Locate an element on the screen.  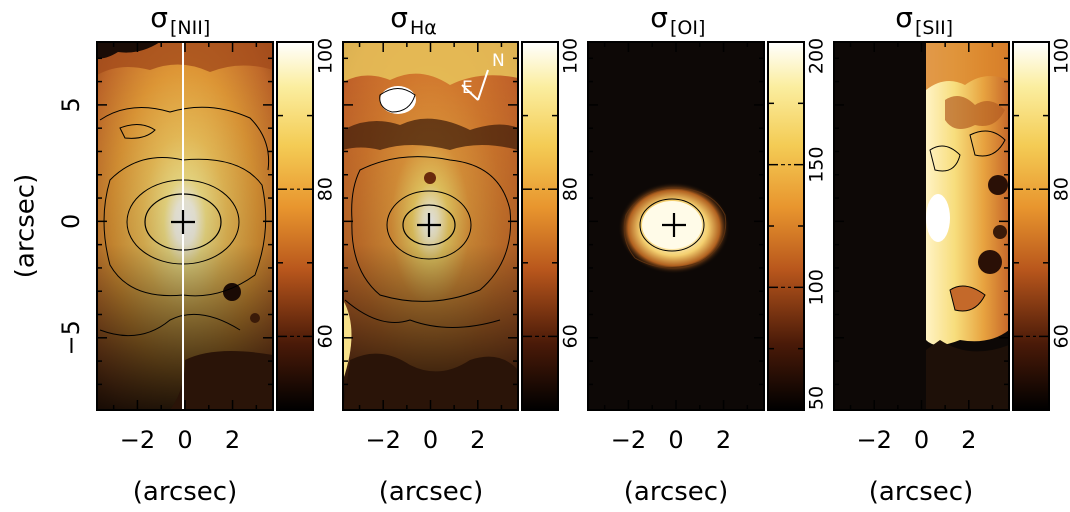
colorbar-nii: 100 80 60 is located at coordinates (306, 224).